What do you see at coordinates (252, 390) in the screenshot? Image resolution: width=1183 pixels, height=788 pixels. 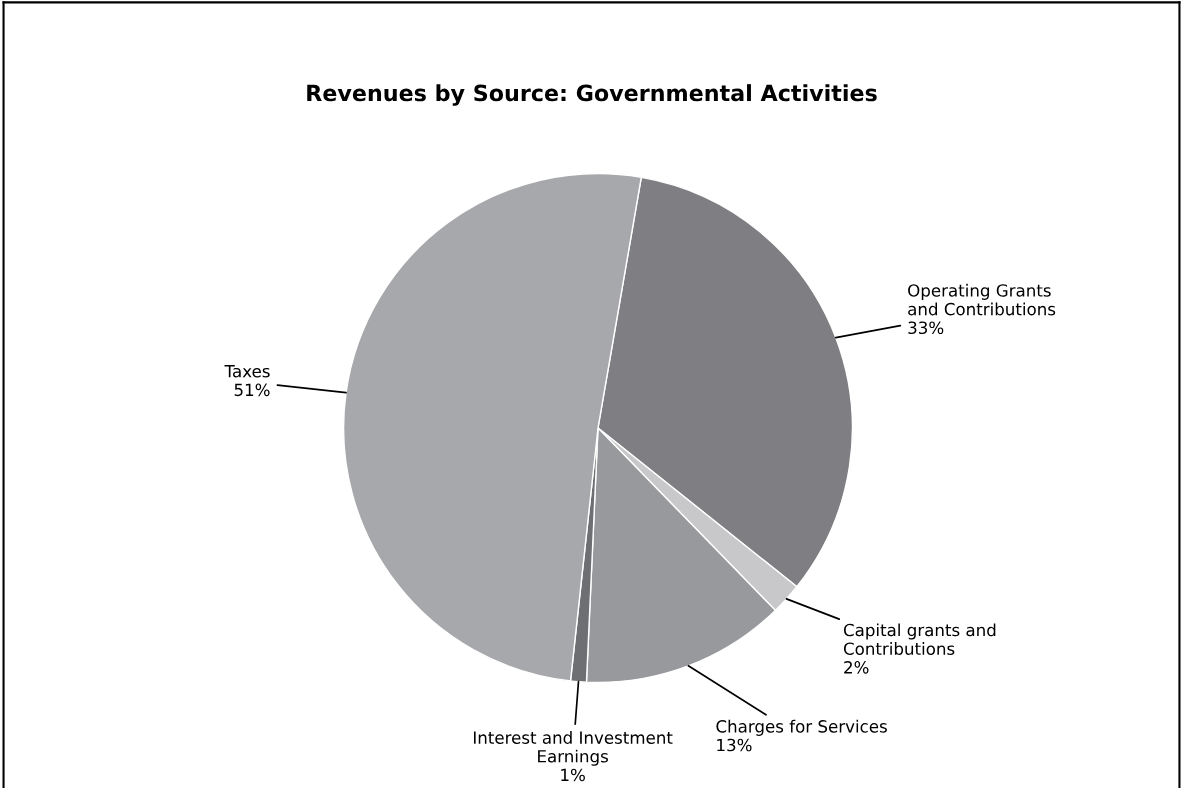 I see `data-label: 51%` at bounding box center [252, 390].